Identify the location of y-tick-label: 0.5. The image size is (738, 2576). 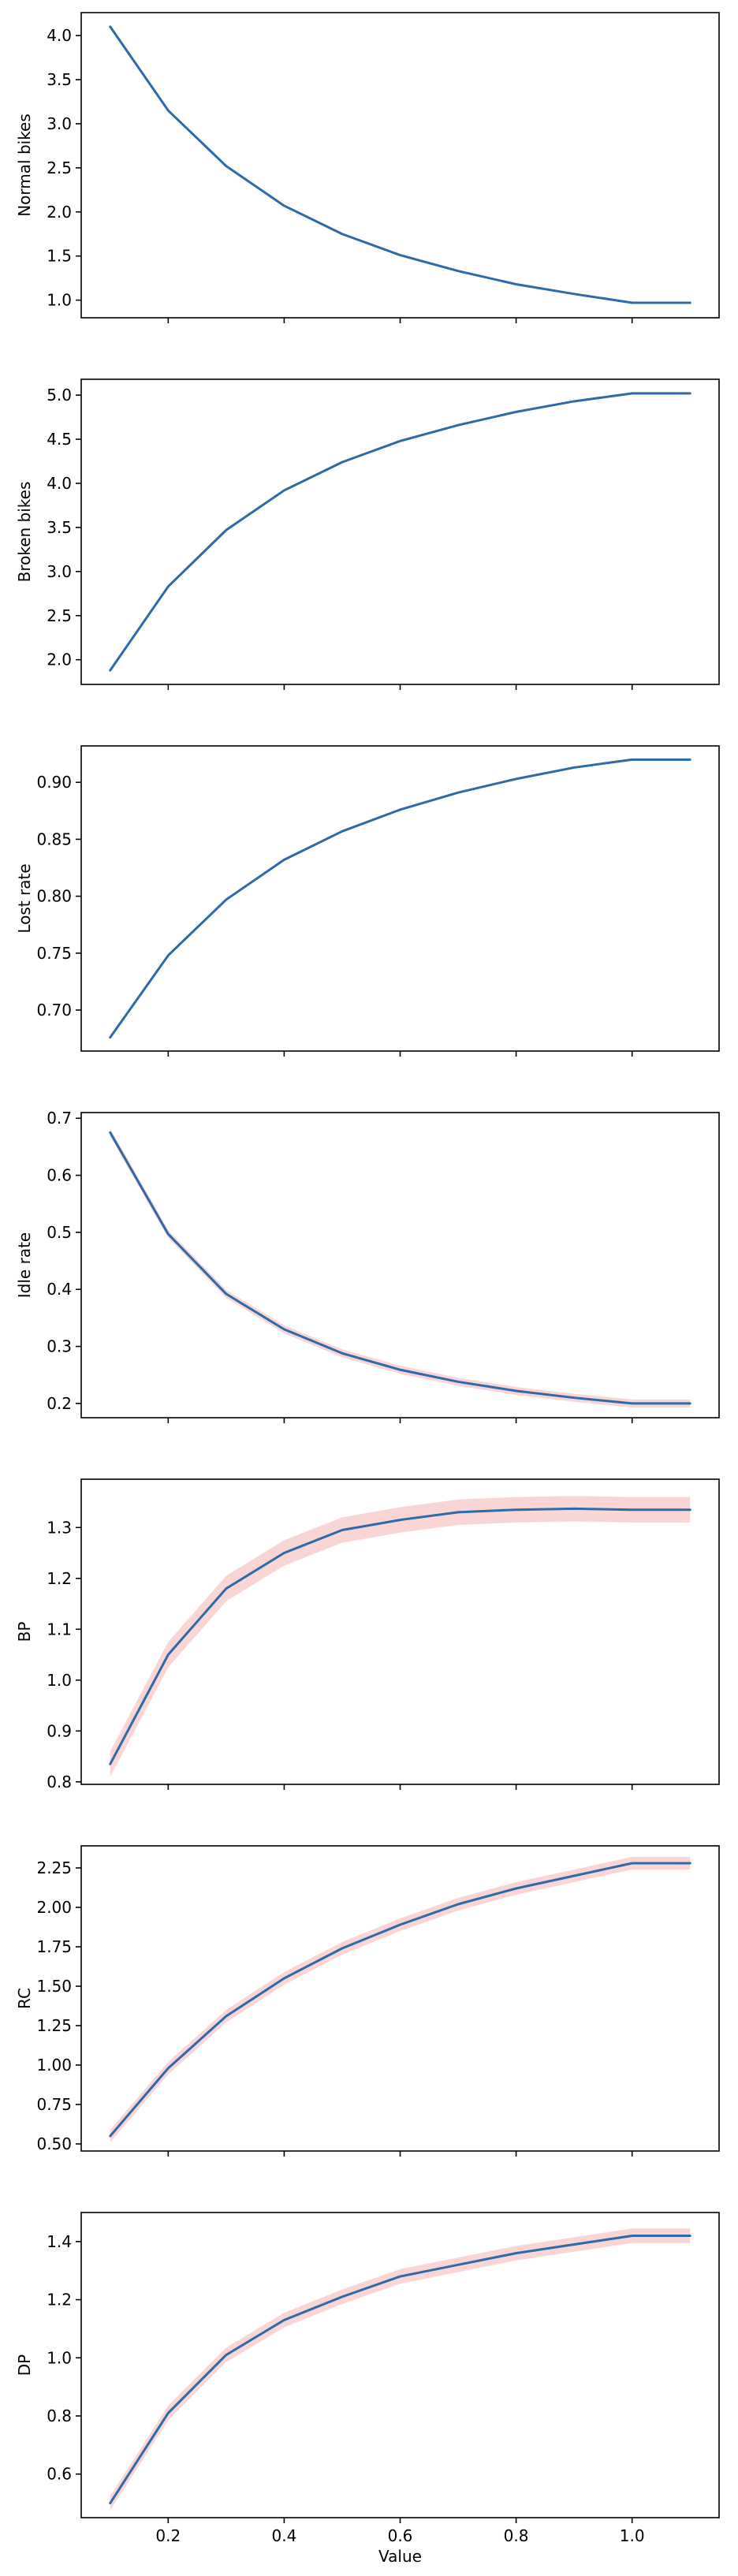
(59, 1233).